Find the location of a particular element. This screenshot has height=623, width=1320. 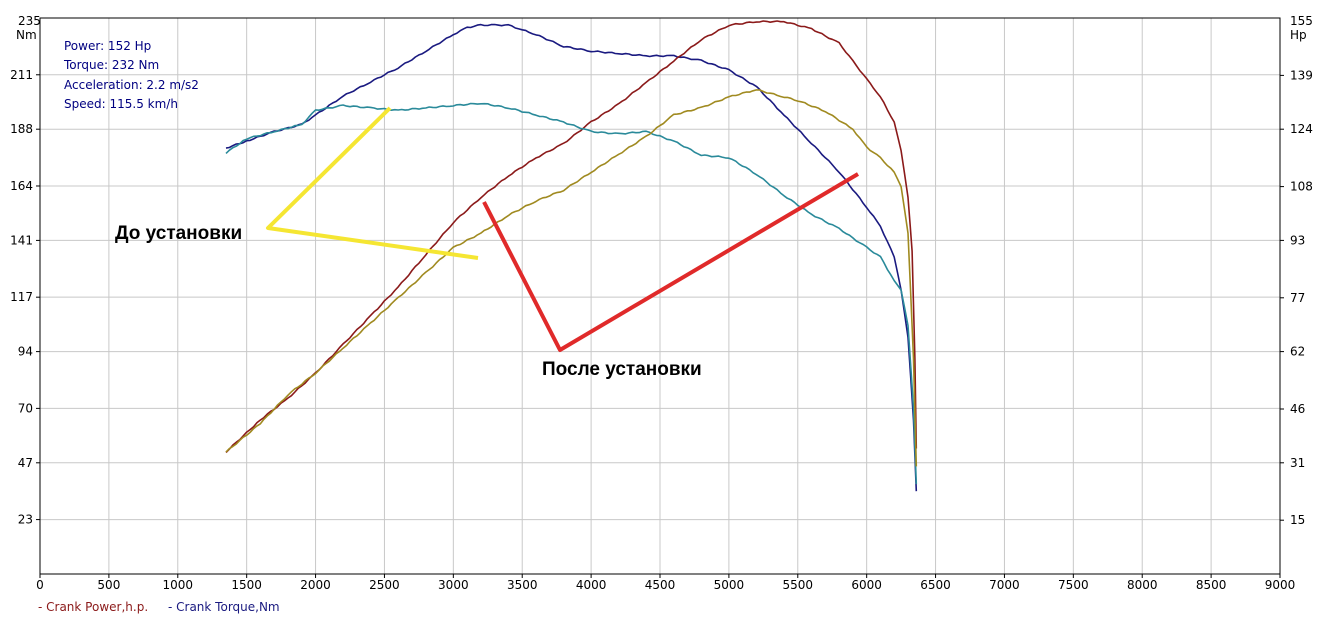

left-axis-unit: Nm is located at coordinates (26, 35).